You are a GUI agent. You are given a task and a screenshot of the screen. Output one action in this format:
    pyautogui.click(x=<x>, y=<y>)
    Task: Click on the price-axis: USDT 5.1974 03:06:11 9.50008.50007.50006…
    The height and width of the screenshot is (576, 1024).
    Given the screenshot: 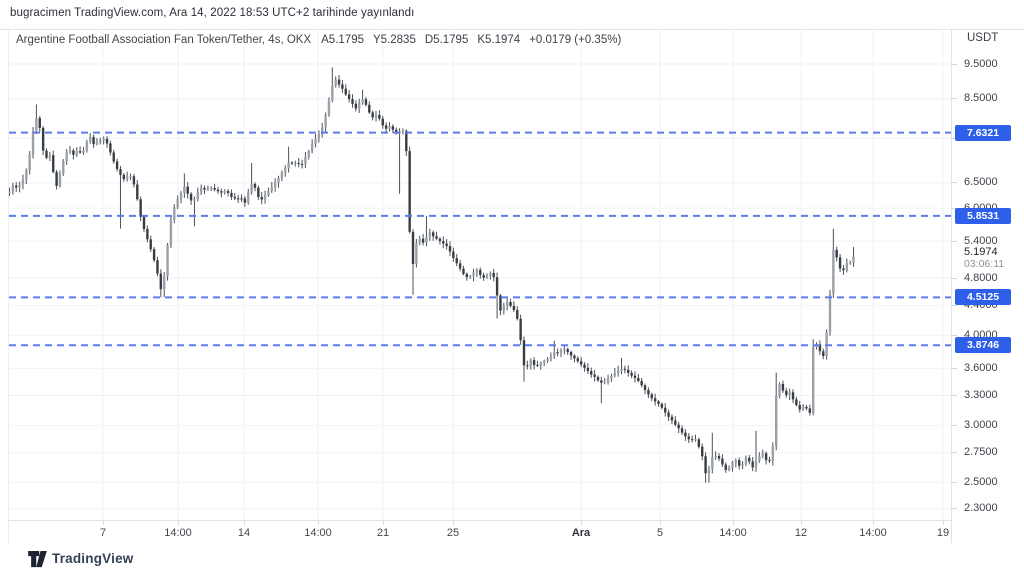 What is the action you would take?
    pyautogui.click(x=985, y=286)
    